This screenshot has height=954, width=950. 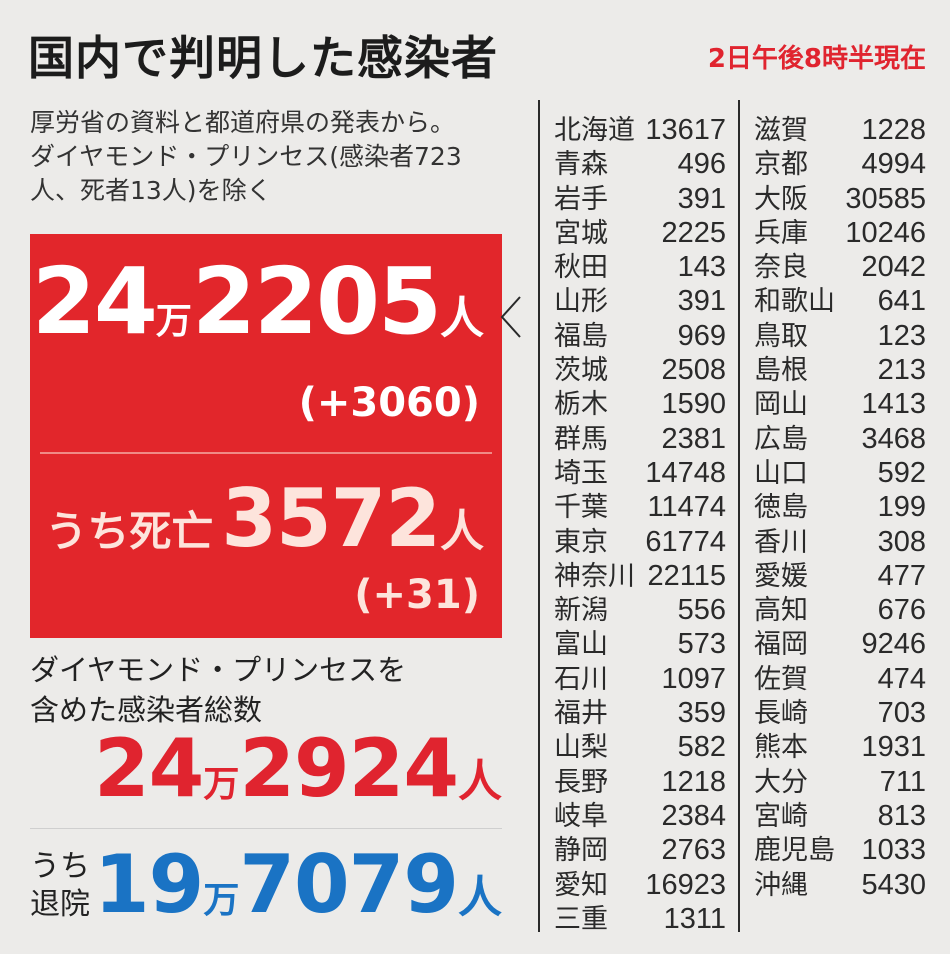 I want to click on prefecture-count: 573, so click(x=701, y=644).